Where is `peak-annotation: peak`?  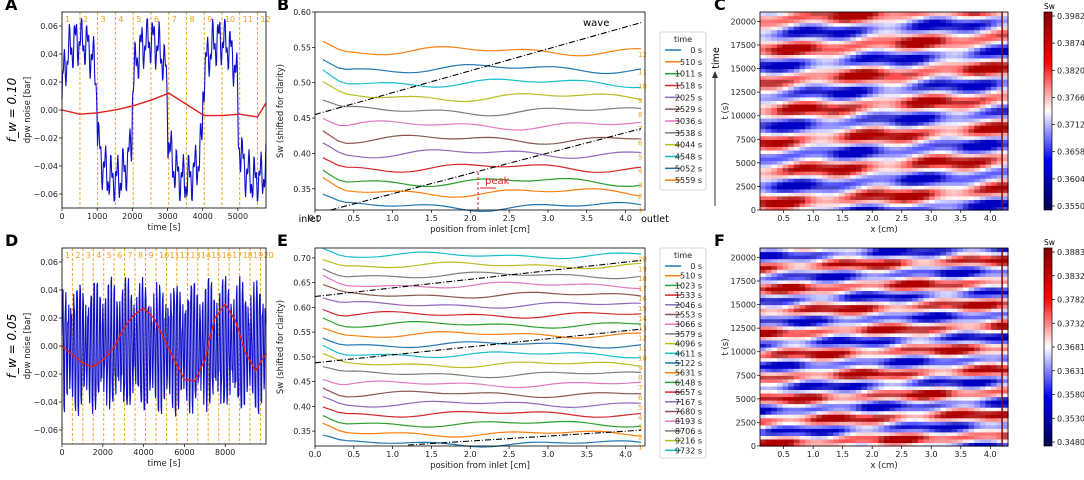 peak-annotation: peak is located at coordinates (497, 181).